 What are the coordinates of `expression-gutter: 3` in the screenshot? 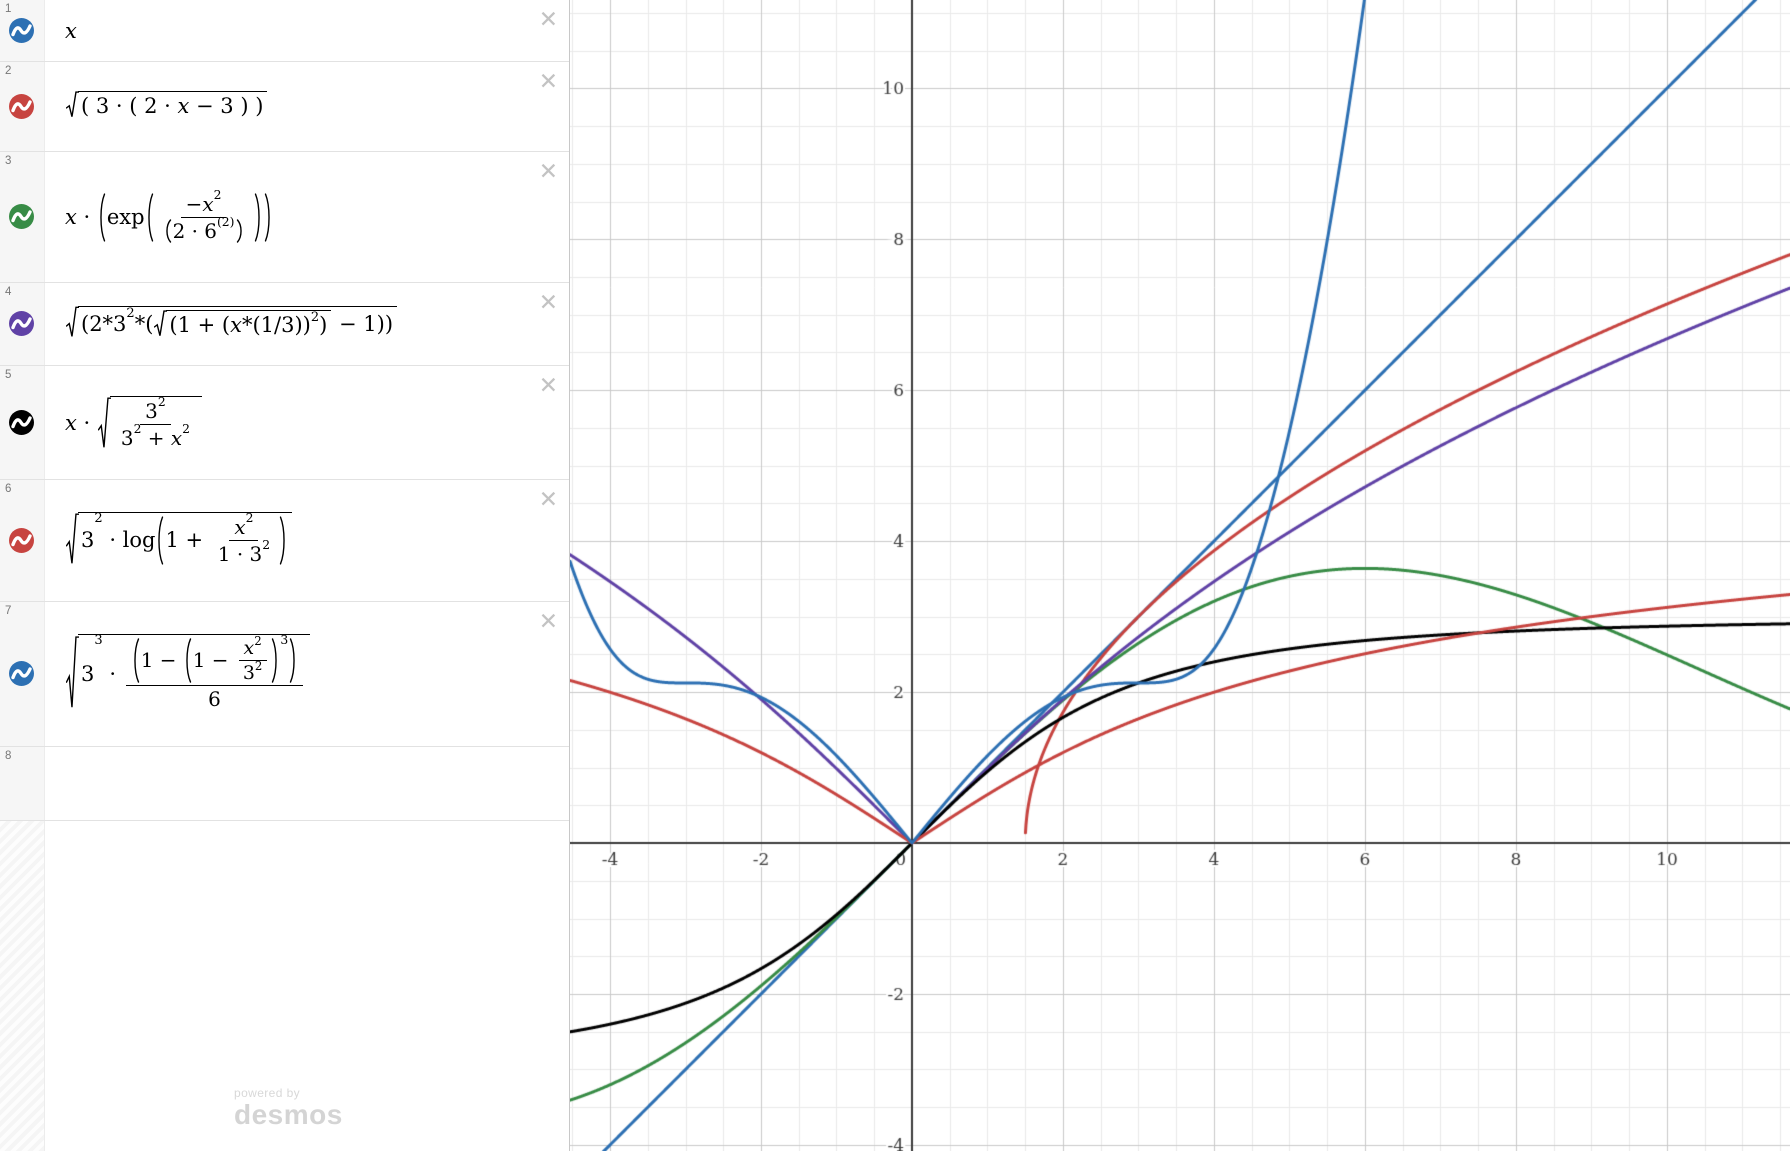 It's located at (22, 217).